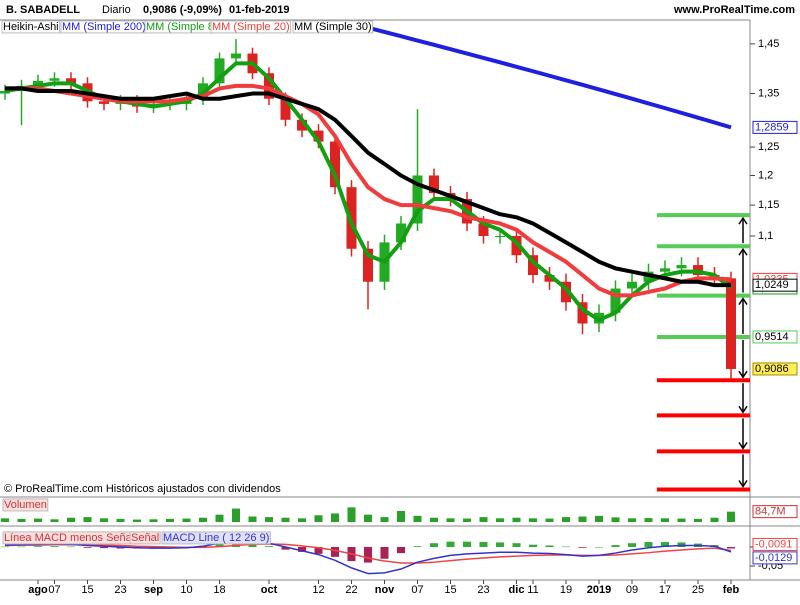 Image resolution: width=800 pixels, height=605 pixels. What do you see at coordinates (532, 590) in the screenshot?
I see `x-tick-label: 11` at bounding box center [532, 590].